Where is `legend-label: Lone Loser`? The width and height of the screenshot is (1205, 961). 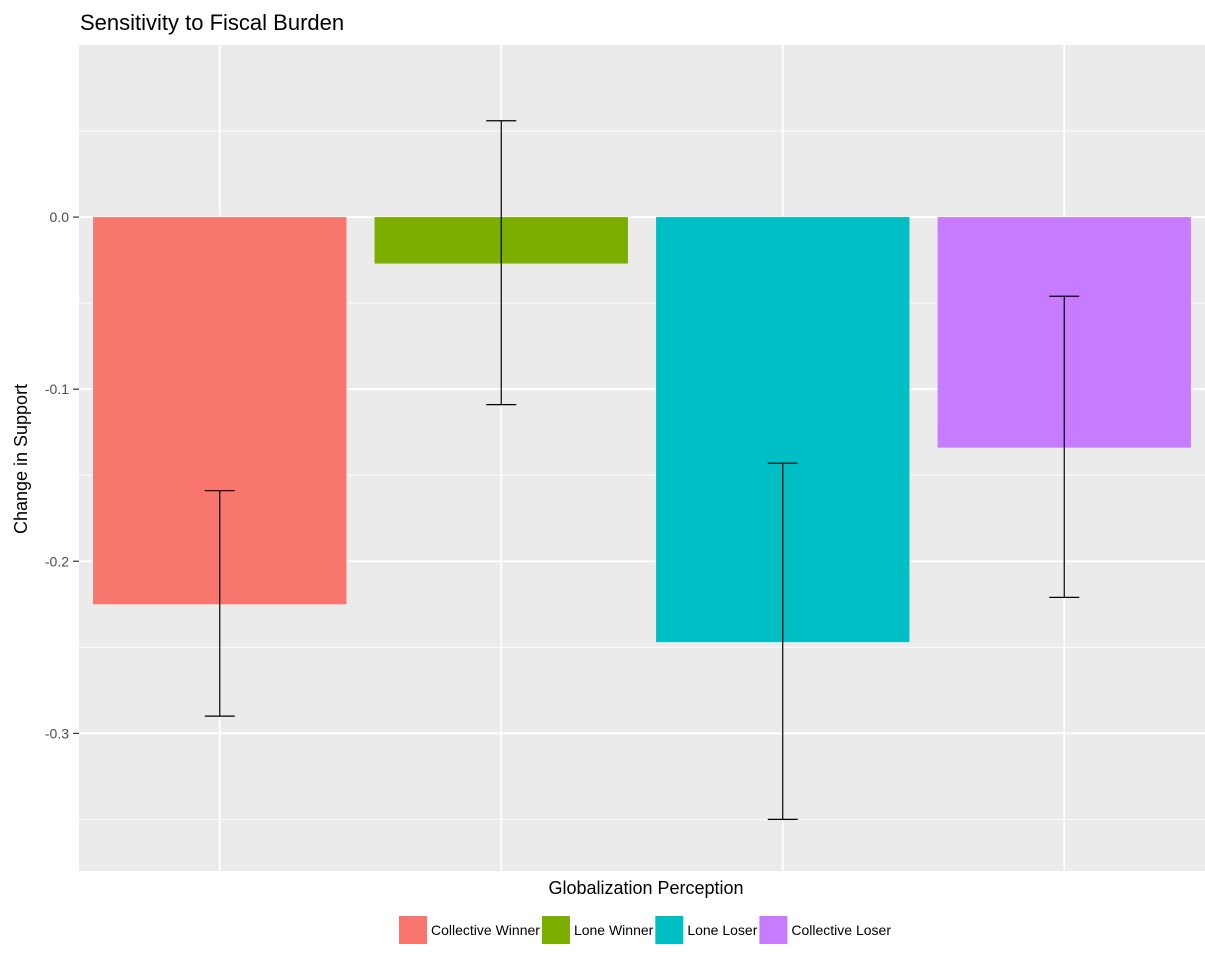
legend-label: Lone Loser is located at coordinates (722, 930).